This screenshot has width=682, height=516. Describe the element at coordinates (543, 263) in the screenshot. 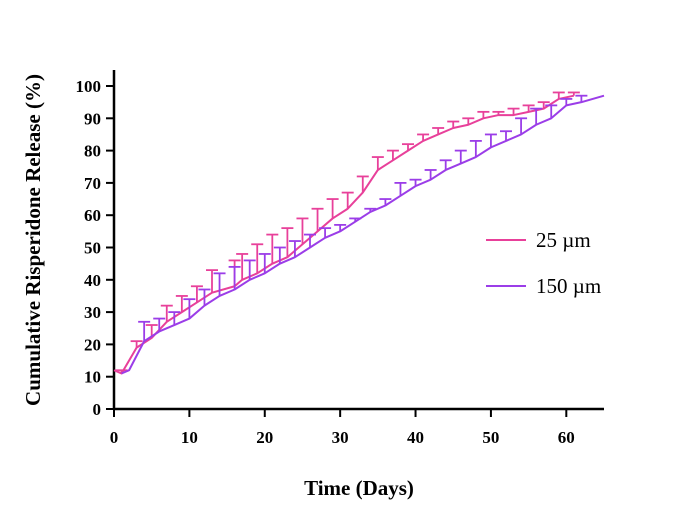

I see `legend: 25 µm 150 µm` at that location.